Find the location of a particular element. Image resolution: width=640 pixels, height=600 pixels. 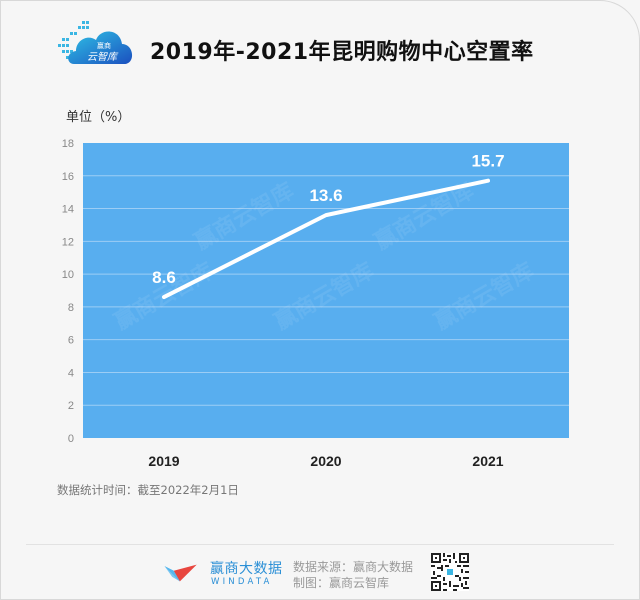

x-tick-label: 2021 is located at coordinates (487, 461).